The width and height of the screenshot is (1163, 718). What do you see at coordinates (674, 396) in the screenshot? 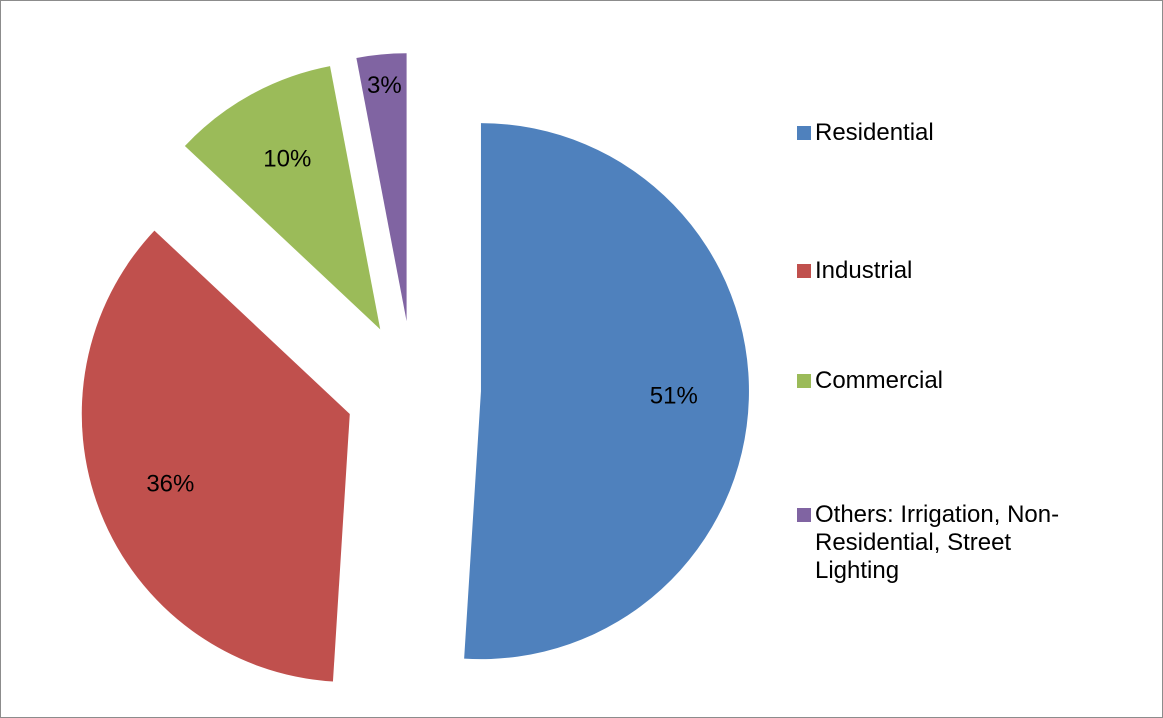
I see `data-label: 51%` at bounding box center [674, 396].